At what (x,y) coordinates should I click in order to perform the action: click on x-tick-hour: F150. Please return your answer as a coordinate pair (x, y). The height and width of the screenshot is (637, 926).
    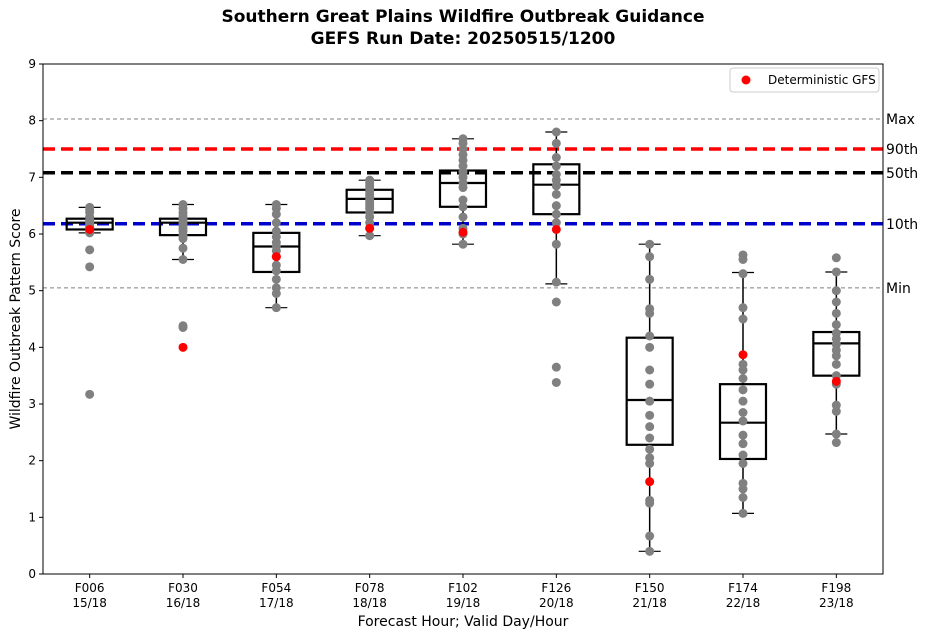
    Looking at the image, I should click on (650, 588).